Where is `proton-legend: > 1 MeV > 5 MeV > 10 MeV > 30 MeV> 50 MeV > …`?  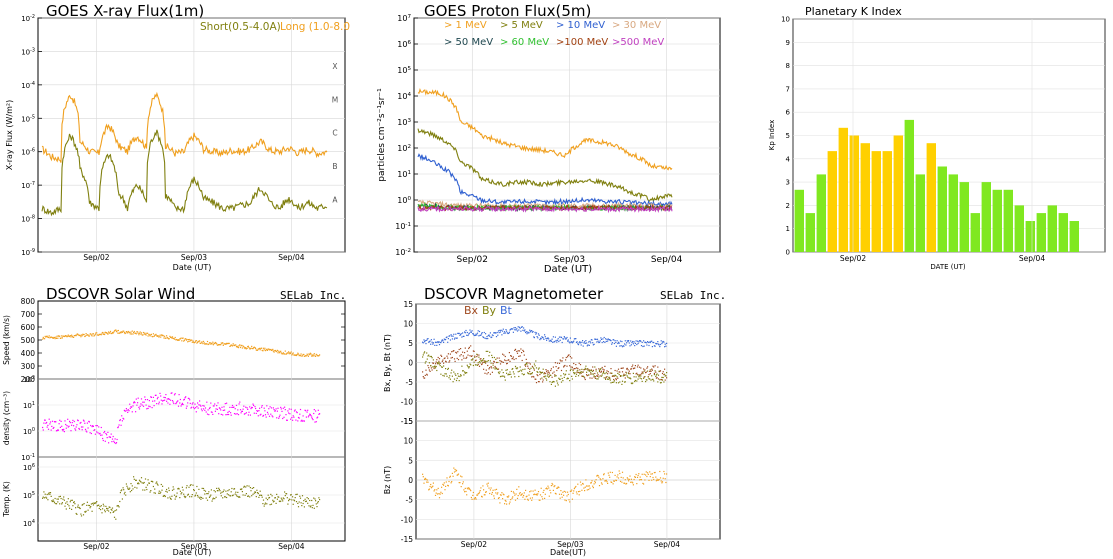 proton-legend: > 1 MeV > 5 MeV > 10 MeV > 30 MeV> 50 MeV > … is located at coordinates (554, 34).